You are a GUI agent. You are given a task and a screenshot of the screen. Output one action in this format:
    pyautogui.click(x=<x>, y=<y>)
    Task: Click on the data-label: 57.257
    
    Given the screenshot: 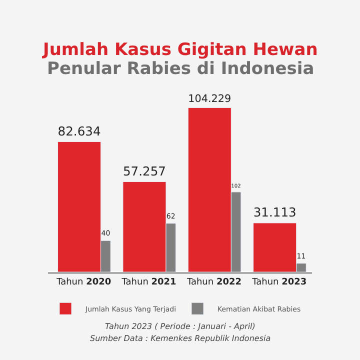 What is the action you would take?
    pyautogui.click(x=144, y=171)
    